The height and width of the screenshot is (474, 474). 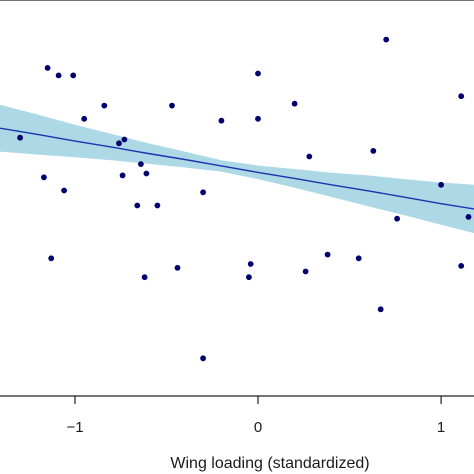 I want to click on x-tick-label: 1, so click(x=441, y=427).